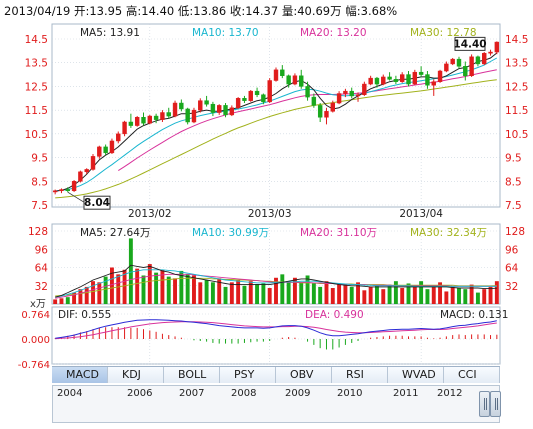 This screenshot has height=429, width=533. I want to click on price-ytick-right: 14.5, so click(516, 40).